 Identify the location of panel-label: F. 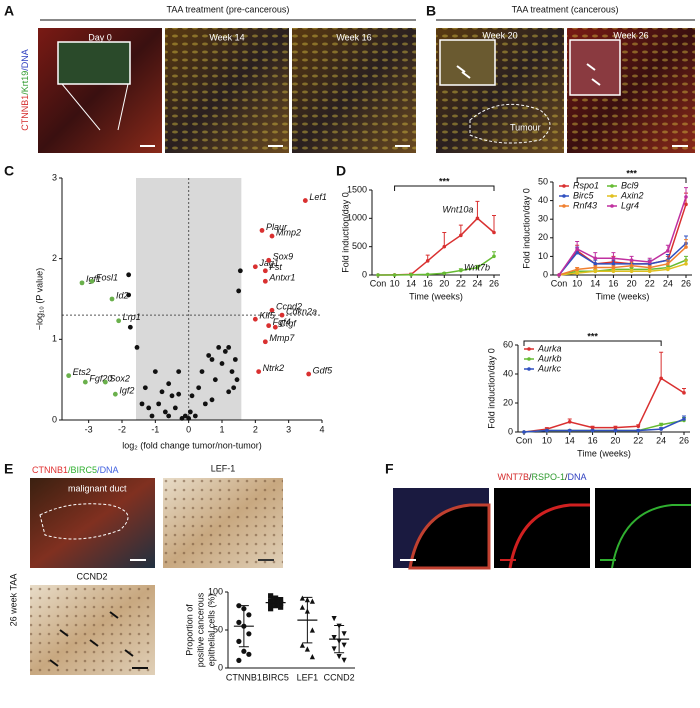
(389, 469).